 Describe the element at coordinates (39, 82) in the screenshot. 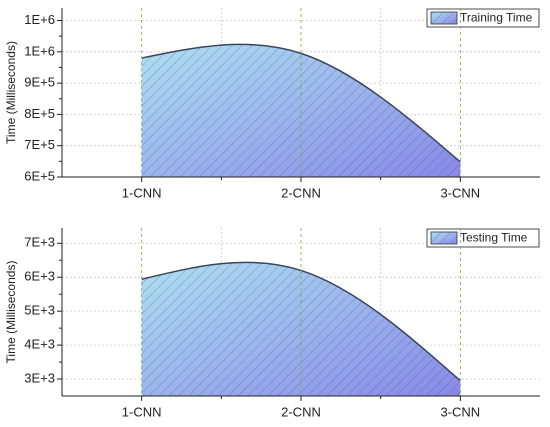

I see `y-tick-label: 9E+5` at that location.